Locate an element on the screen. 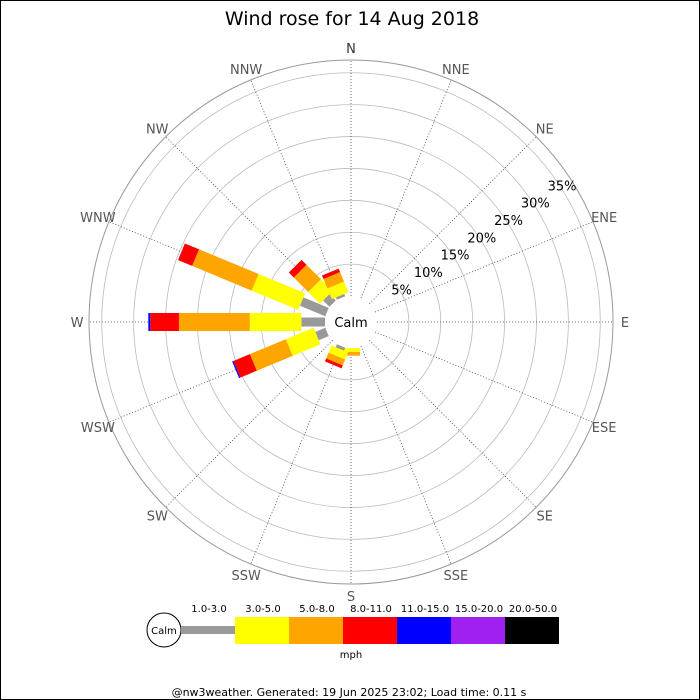 The width and height of the screenshot is (700, 700). bar-segment-wnw-1.0-3.0 is located at coordinates (314, 307).